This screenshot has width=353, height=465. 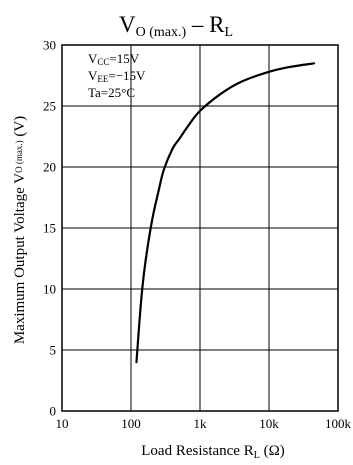 What do you see at coordinates (53, 411) in the screenshot?
I see `y-tick-label: 0` at bounding box center [53, 411].